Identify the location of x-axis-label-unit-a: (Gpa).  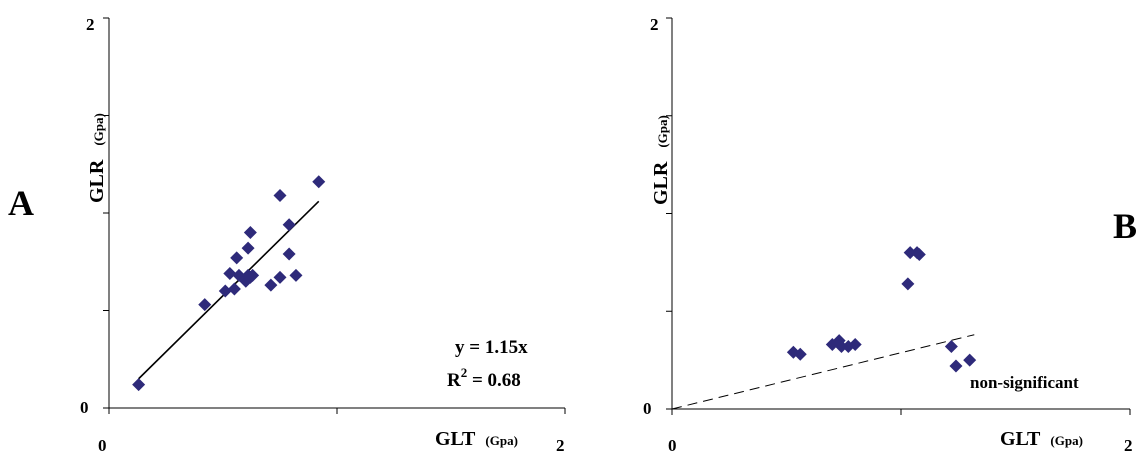
(501, 440).